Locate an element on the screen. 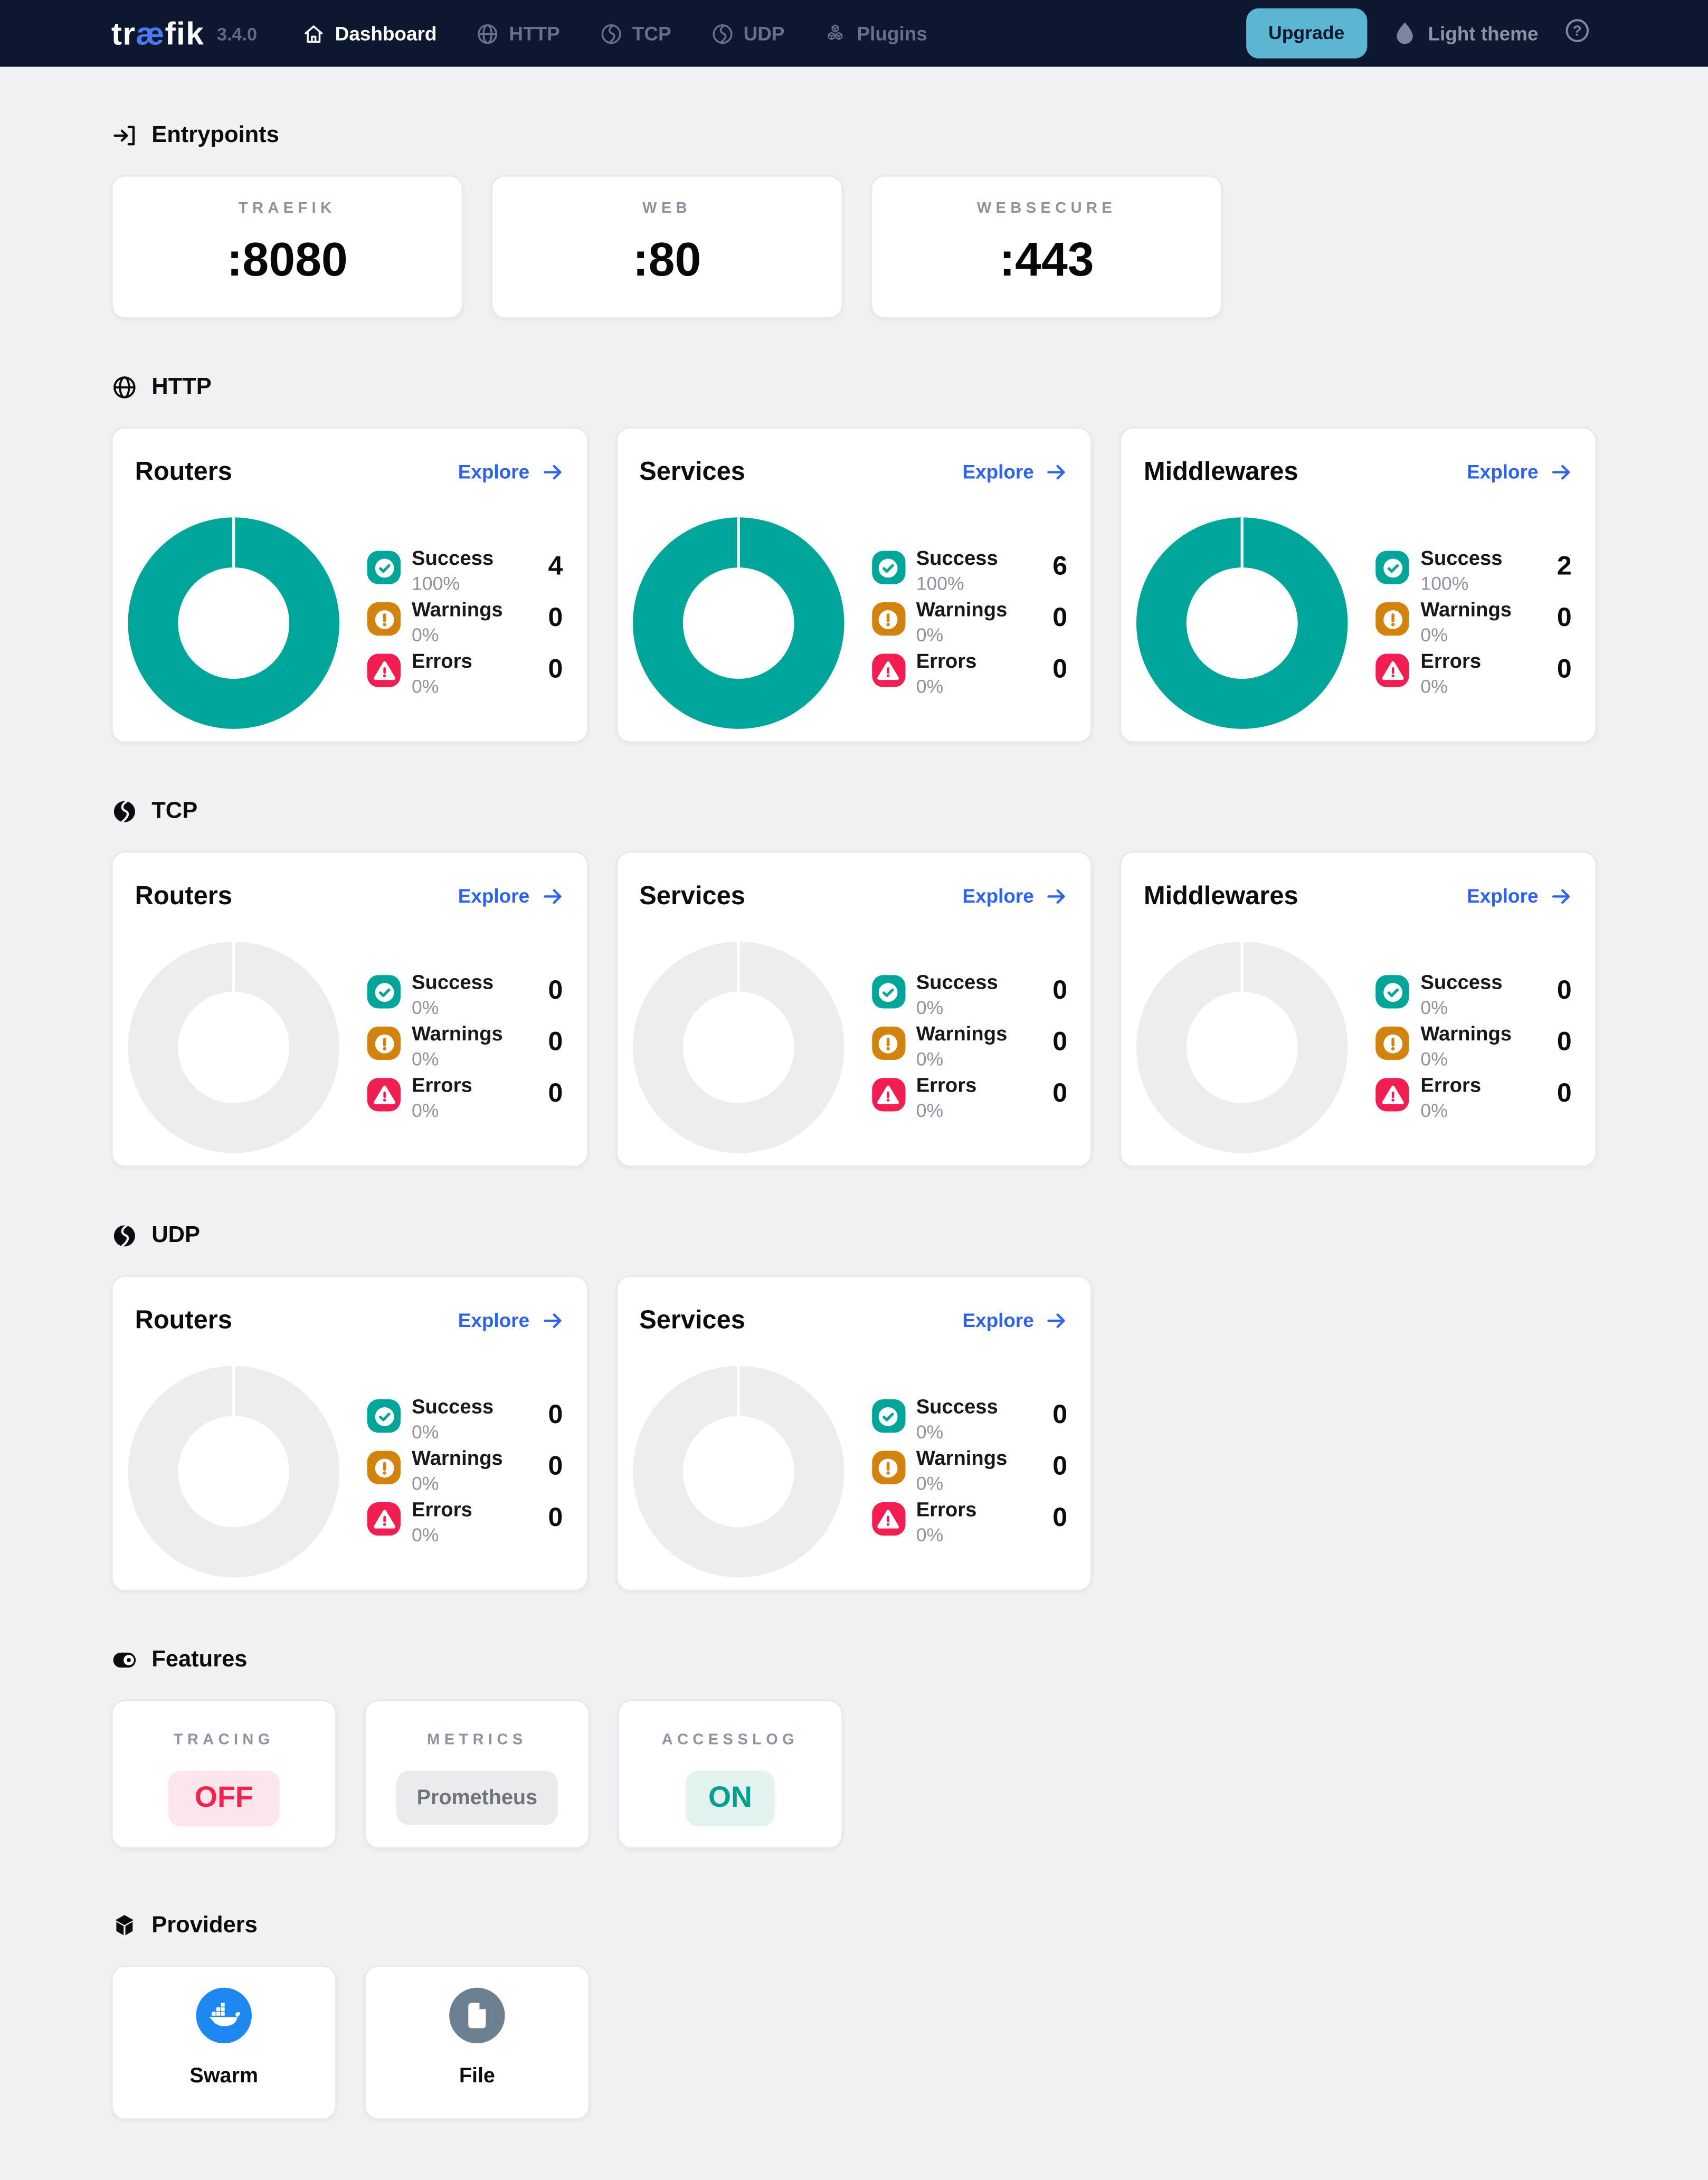 The image size is (1708, 2180). section-title: Providers is located at coordinates (204, 1924).